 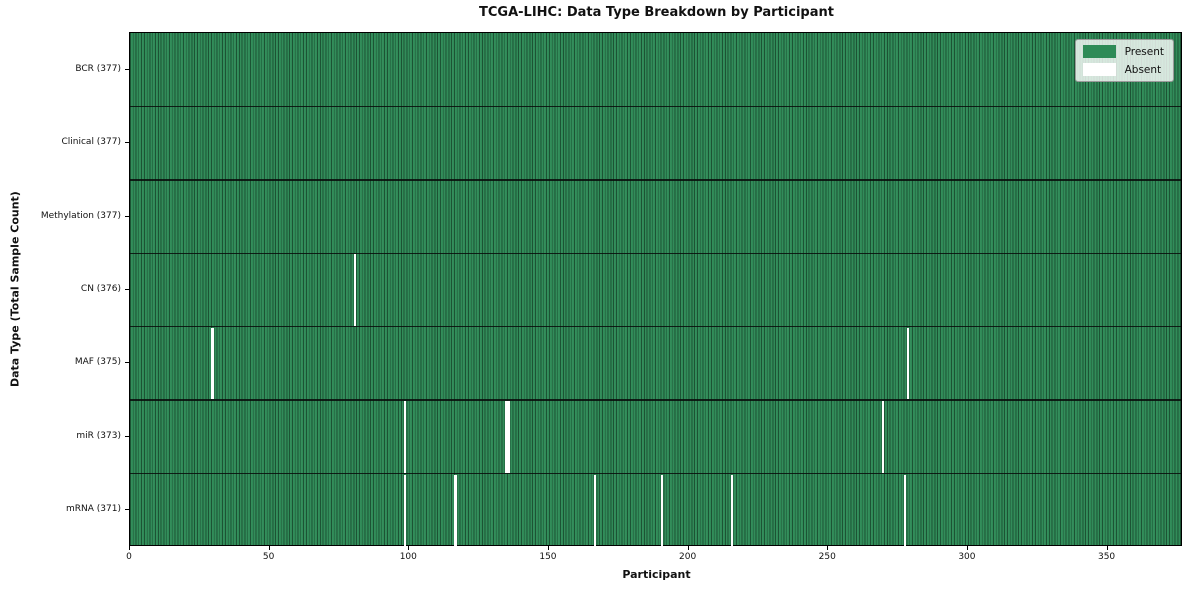 What do you see at coordinates (548, 557) in the screenshot?
I see `x-tick-label-150: 150` at bounding box center [548, 557].